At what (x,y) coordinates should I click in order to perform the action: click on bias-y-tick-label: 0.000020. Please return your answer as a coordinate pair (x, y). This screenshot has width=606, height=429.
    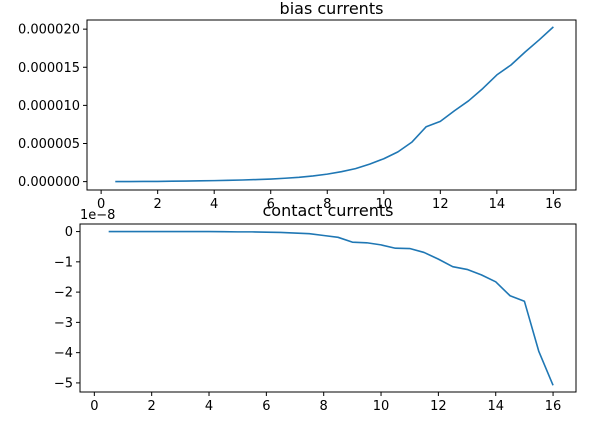
    Looking at the image, I should click on (49, 30).